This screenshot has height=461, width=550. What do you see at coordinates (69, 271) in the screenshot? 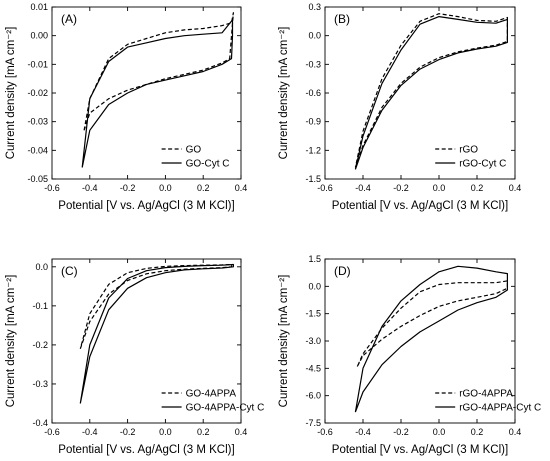
I see `panel-label: (C)` at bounding box center [69, 271].